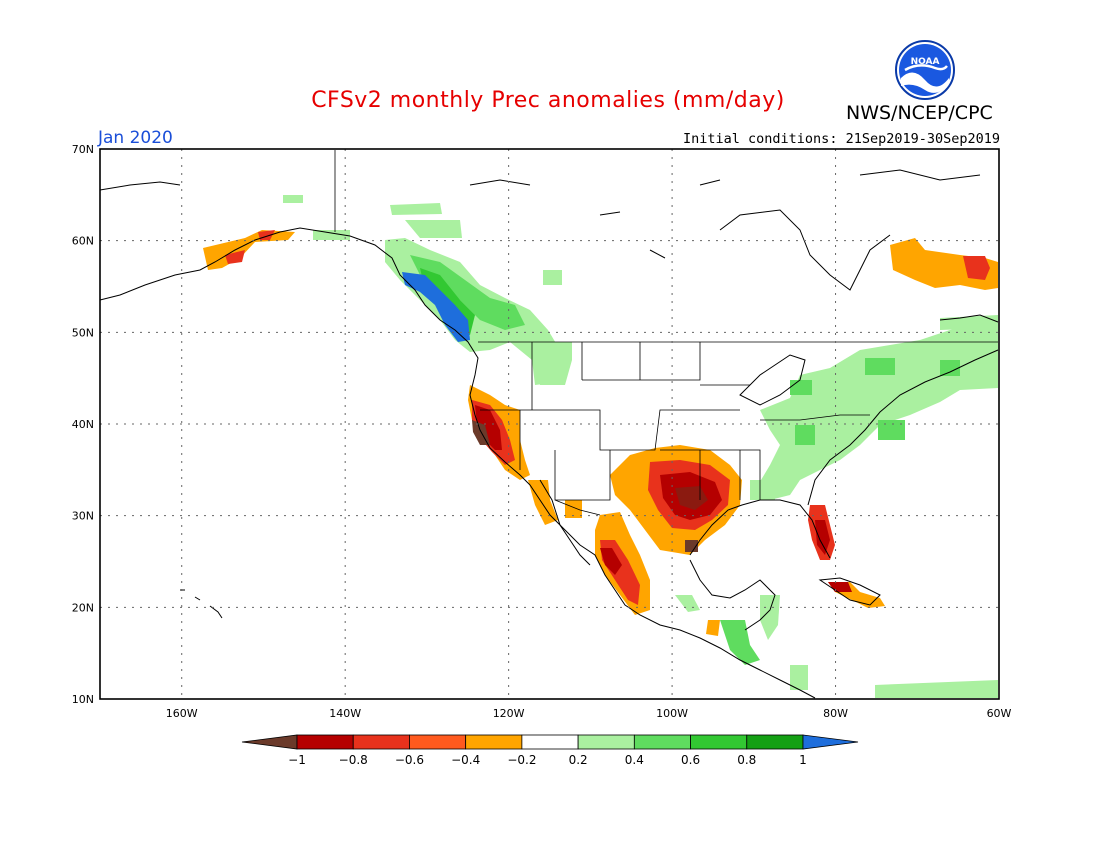 Image resolution: width=1100 pixels, height=850 pixels. I want to click on colorbar, so click(550, 742).